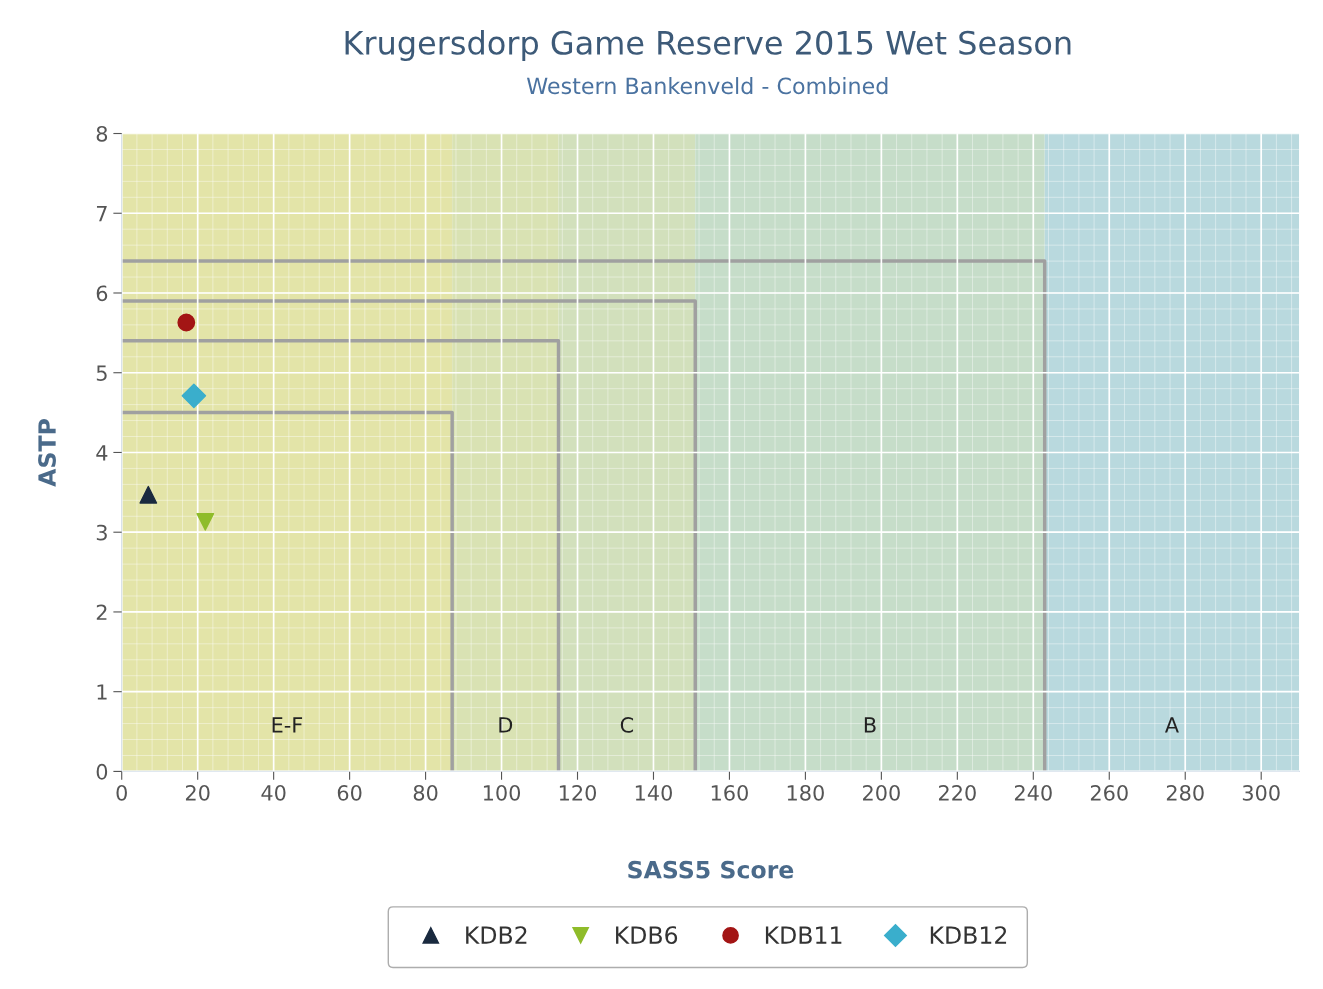 Image resolution: width=1323 pixels, height=989 pixels. What do you see at coordinates (881, 792) in the screenshot?
I see `x-tick-label: 200` at bounding box center [881, 792].